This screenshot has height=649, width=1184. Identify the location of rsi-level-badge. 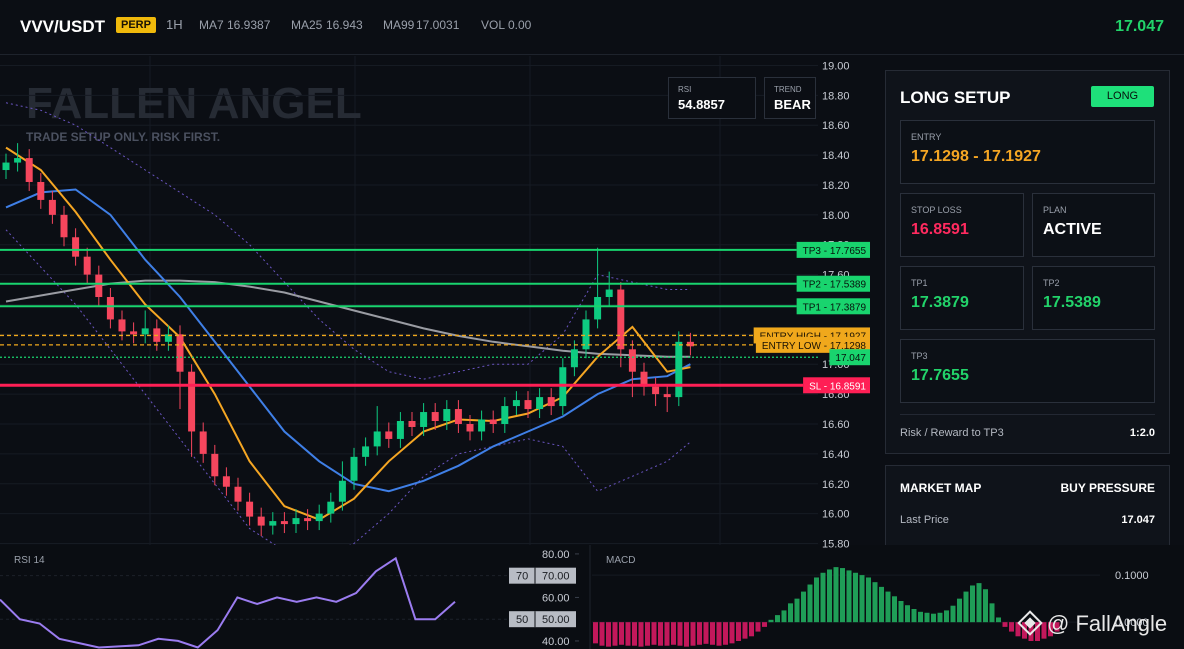
(542, 575).